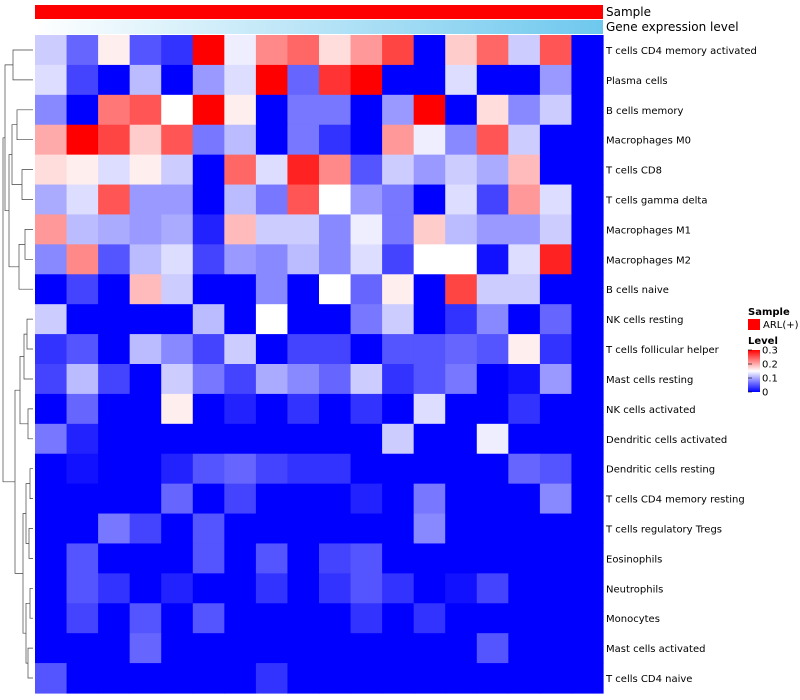 Image resolution: width=800 pixels, height=700 pixels. Describe the element at coordinates (681, 51) in the screenshot. I see `row-label: T cells CD4 memory activated` at that location.